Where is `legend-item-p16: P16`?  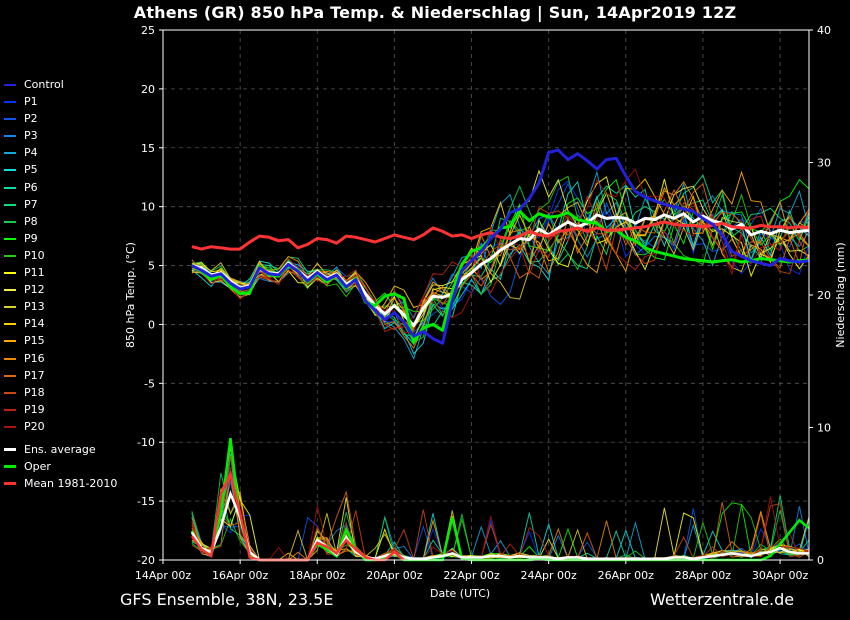
legend-item-p16: P16 is located at coordinates (69, 358).